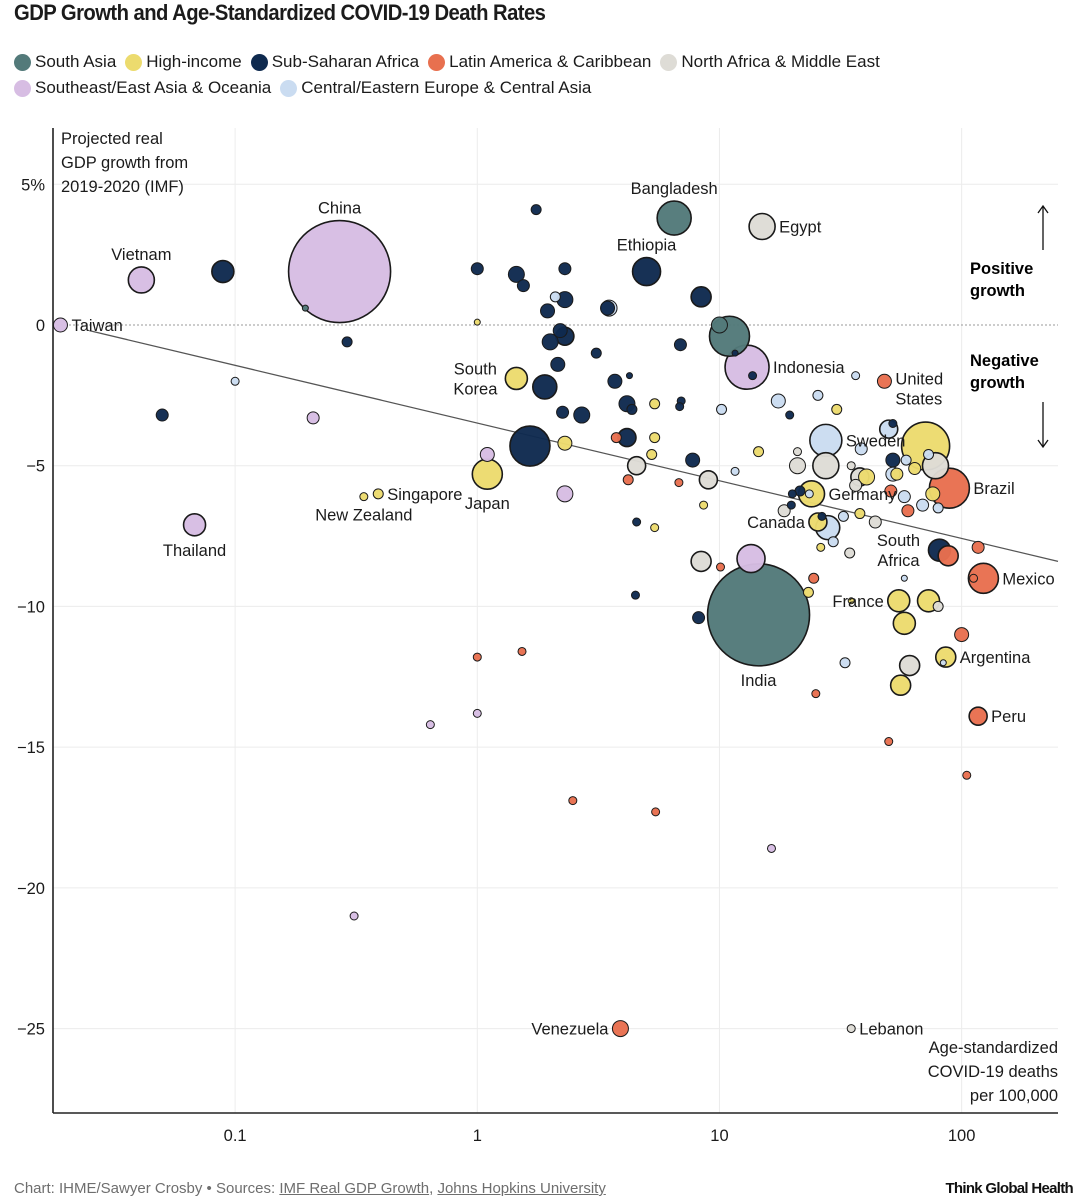  What do you see at coordinates (340, 209) in the screenshot?
I see `label-china: China` at bounding box center [340, 209].